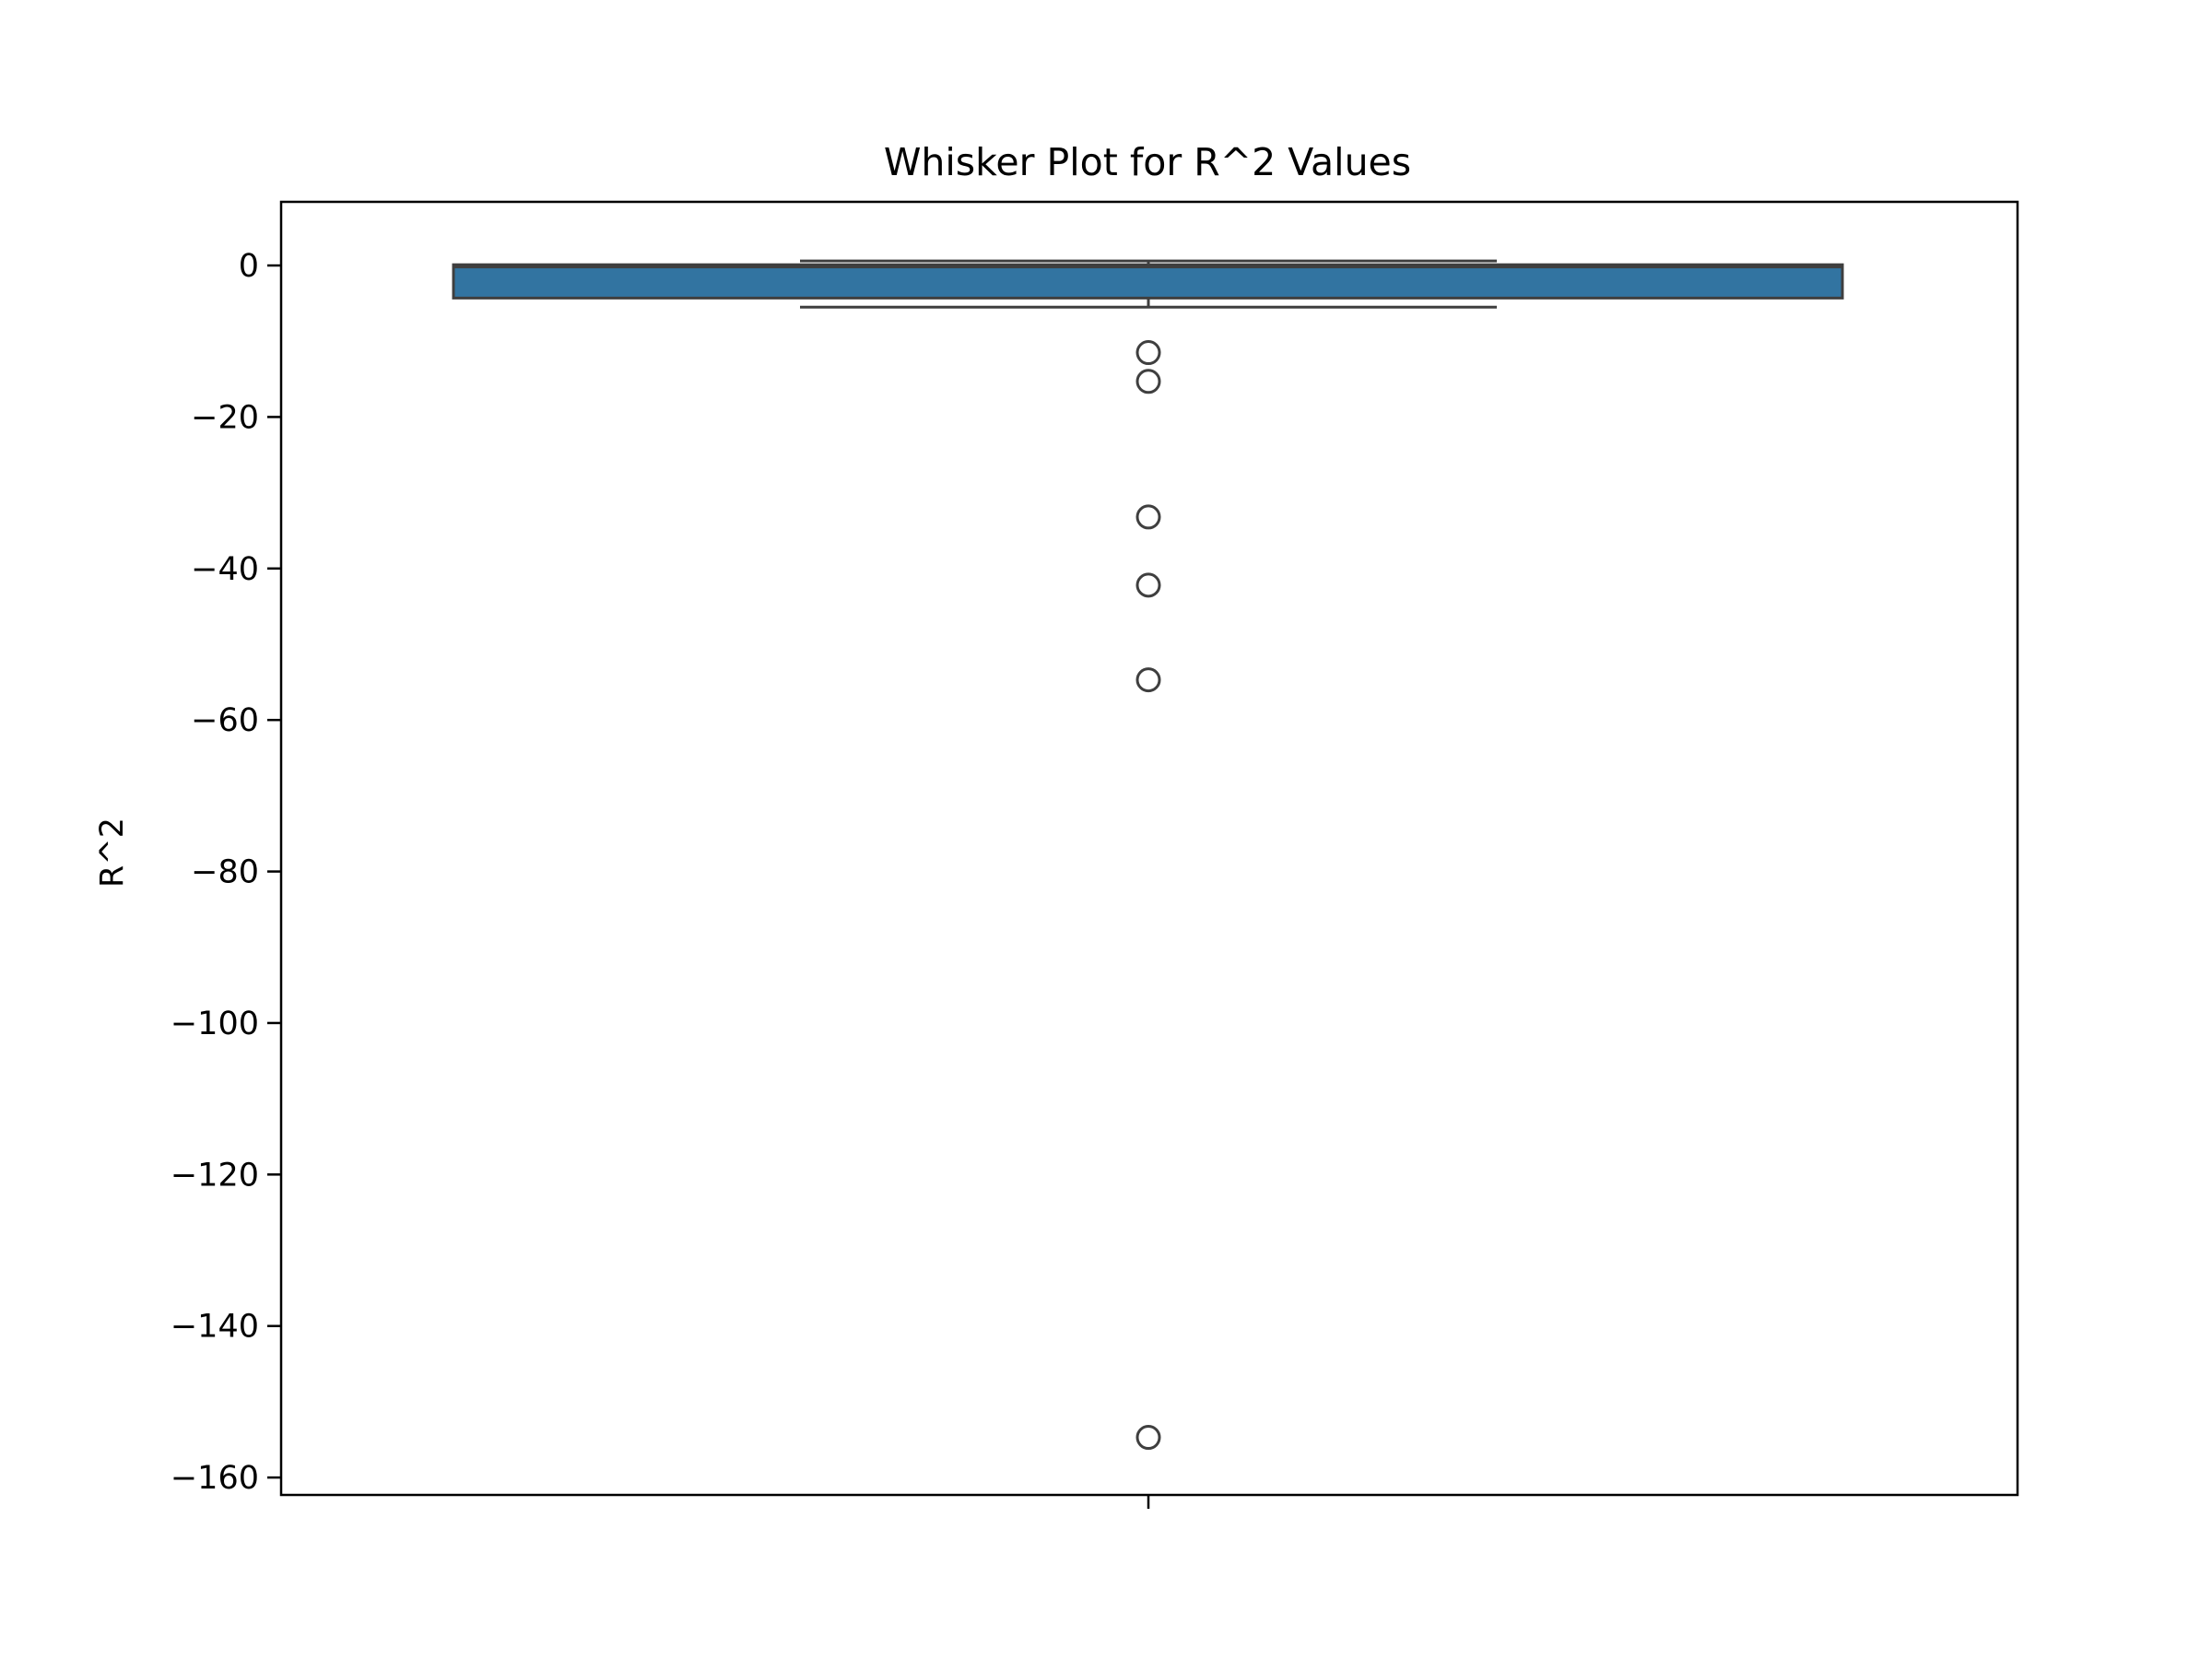  What do you see at coordinates (225, 720) in the screenshot?
I see `y-tick-label: −60` at bounding box center [225, 720].